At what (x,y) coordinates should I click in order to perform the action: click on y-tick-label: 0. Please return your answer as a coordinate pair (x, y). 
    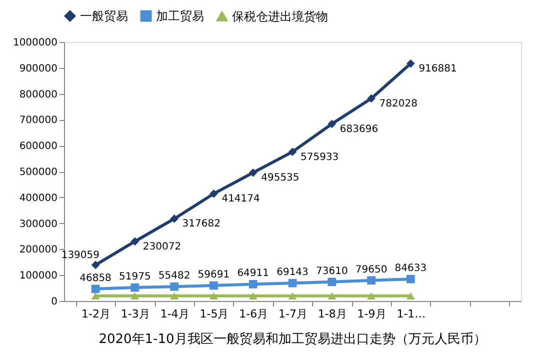
    Looking at the image, I should click on (54, 302).